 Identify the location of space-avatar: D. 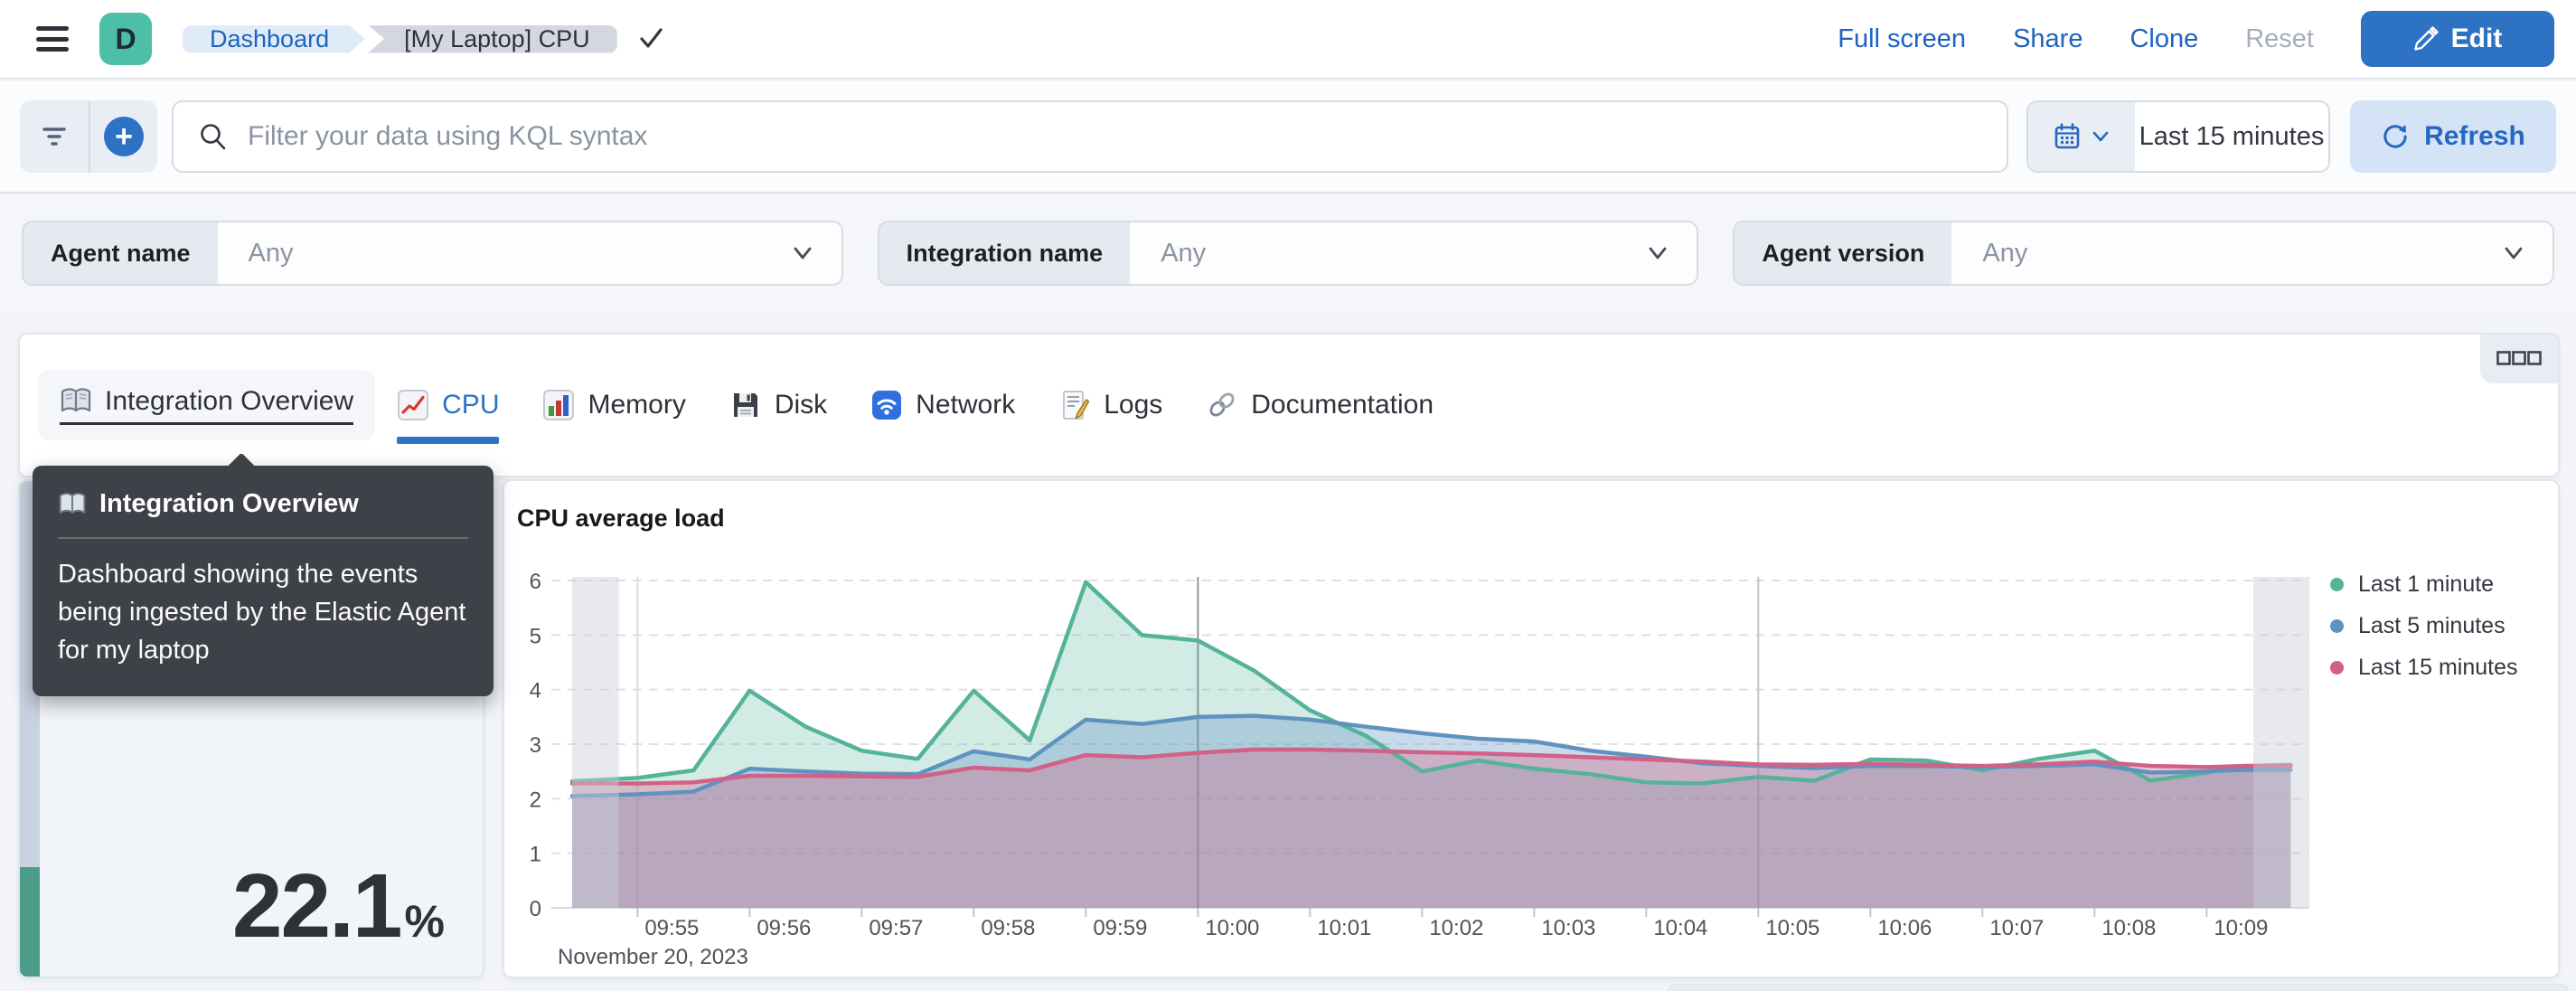
(126, 39).